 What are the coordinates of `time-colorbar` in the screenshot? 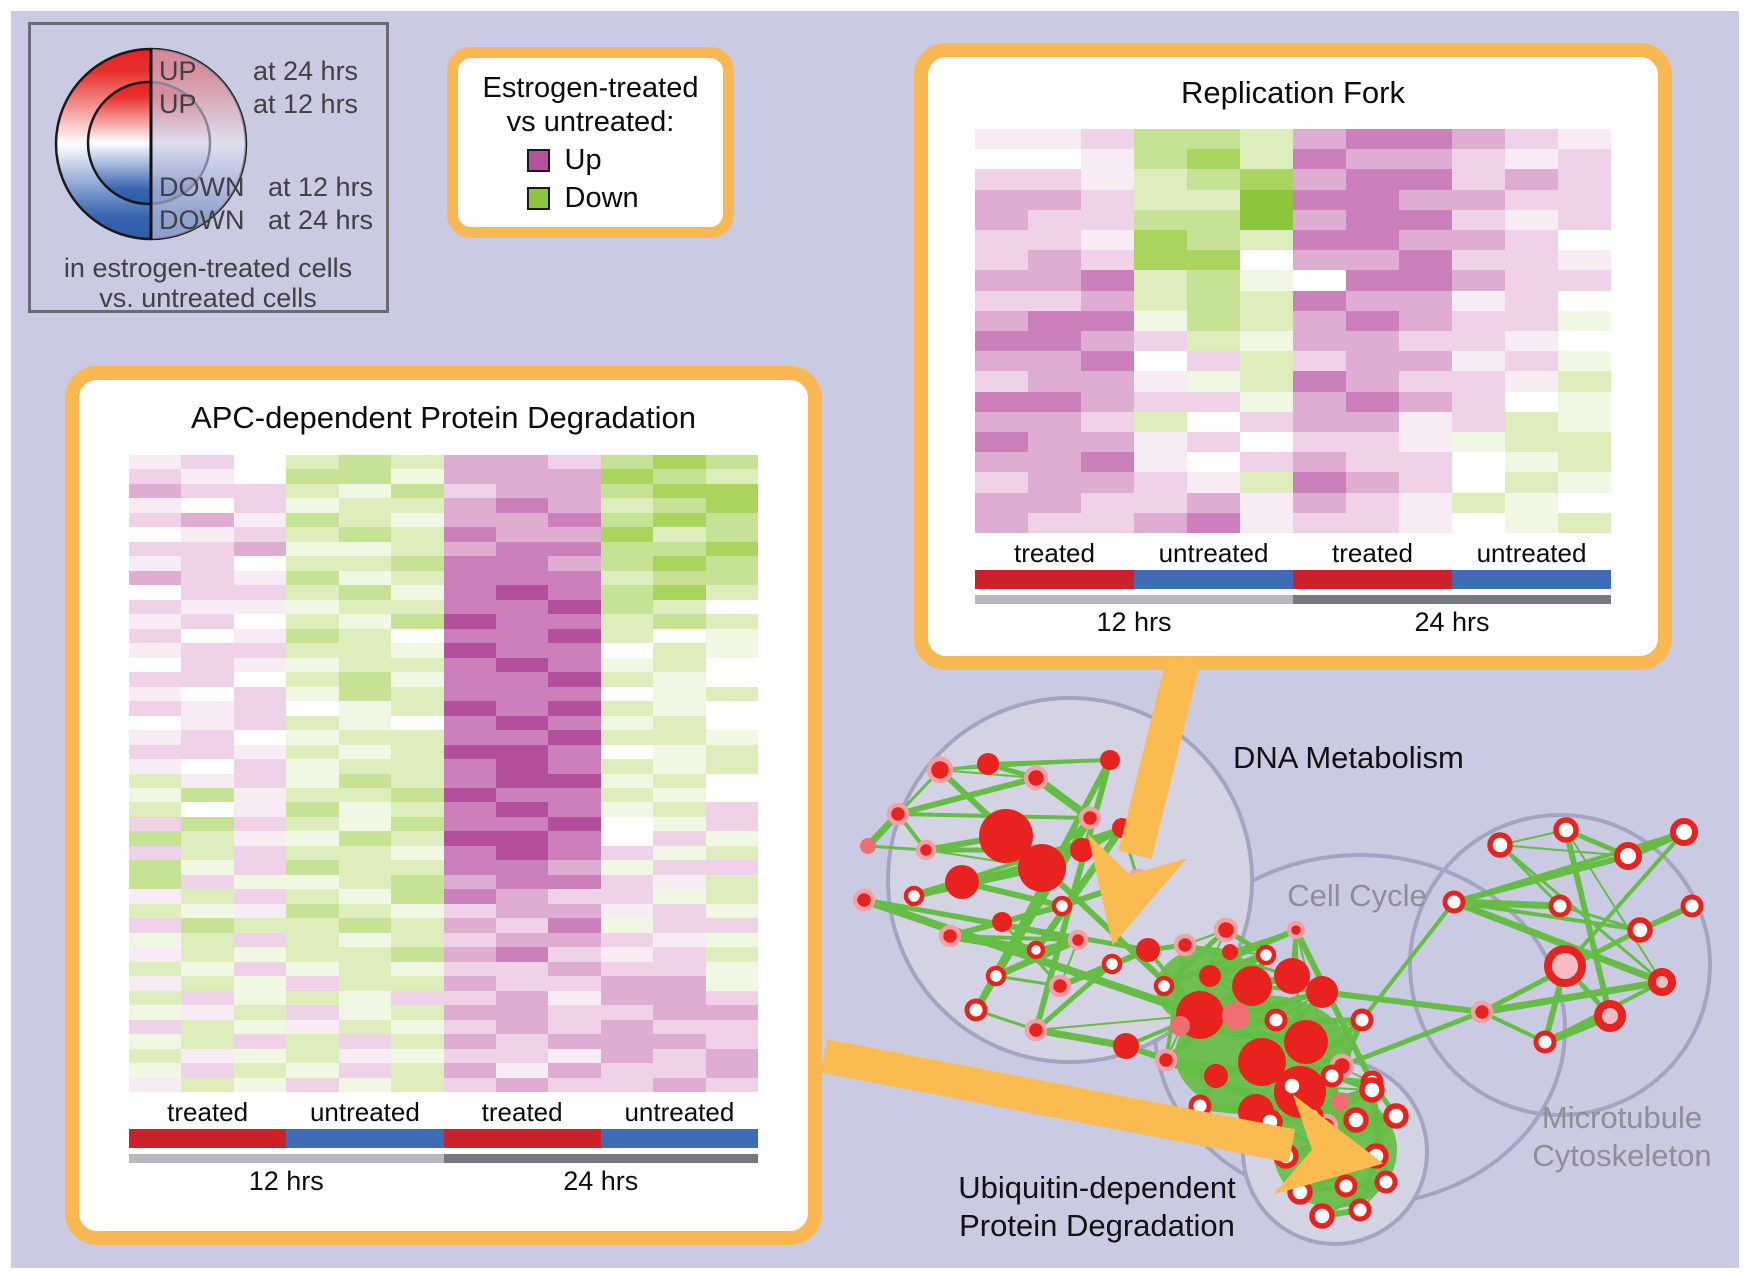 It's located at (1293, 599).